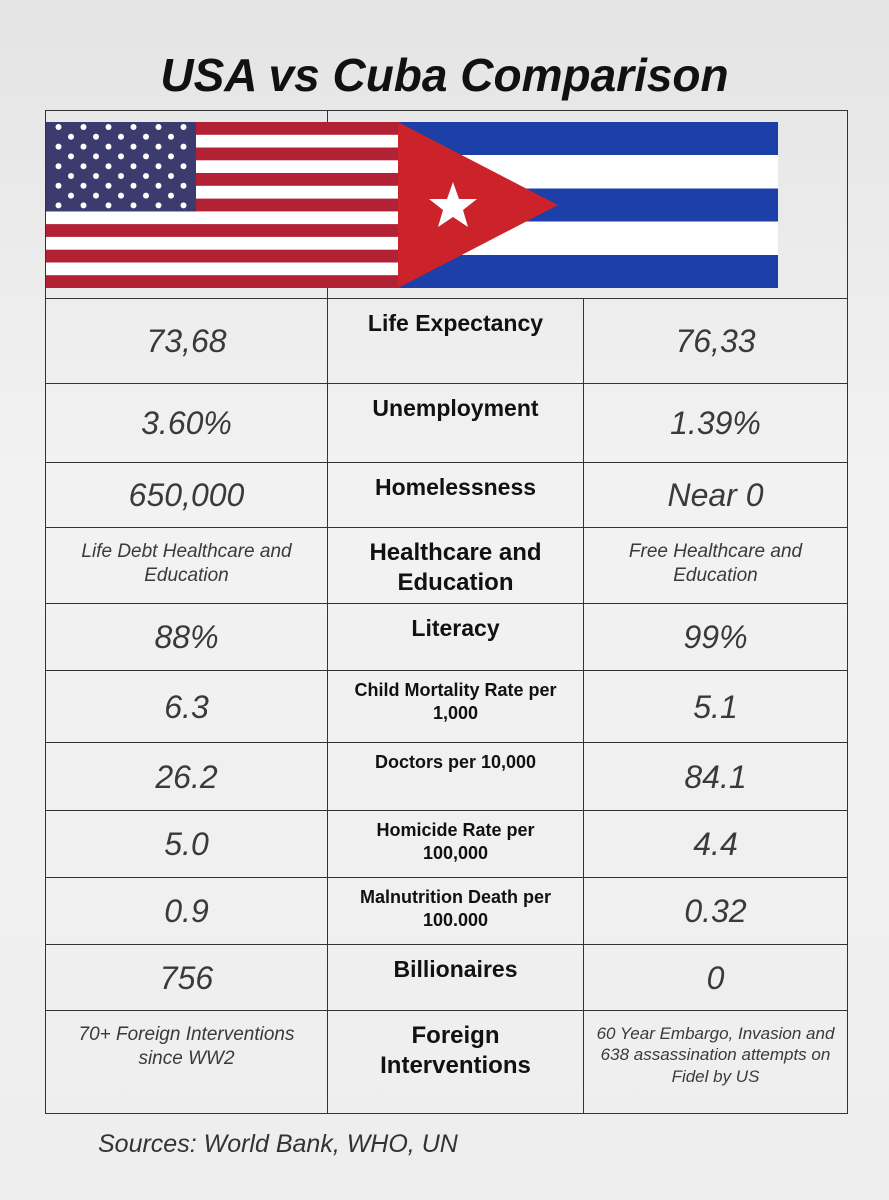 The width and height of the screenshot is (889, 1200). Describe the element at coordinates (186, 977) in the screenshot. I see `usa-value: 756` at that location.